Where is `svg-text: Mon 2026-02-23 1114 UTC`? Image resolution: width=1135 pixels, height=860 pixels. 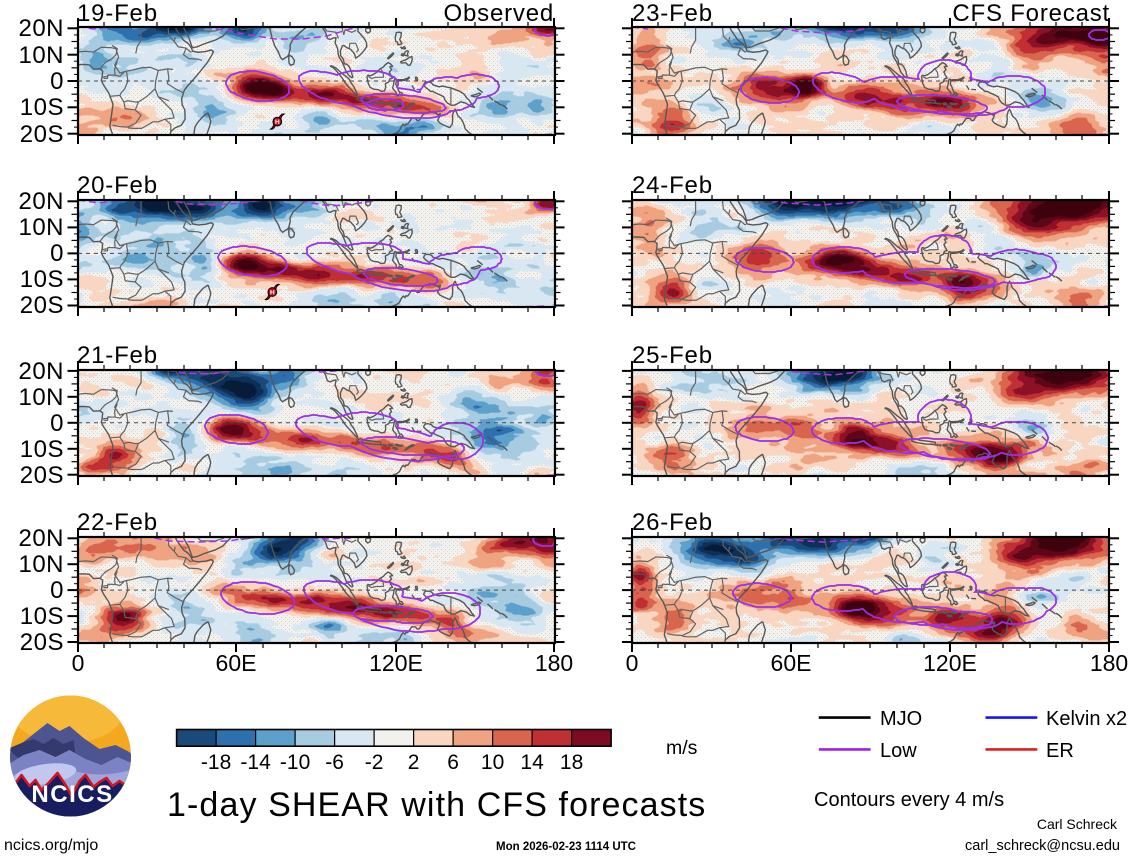 svg-text: Mon 2026-02-23 1114 UTC is located at coordinates (566, 847).